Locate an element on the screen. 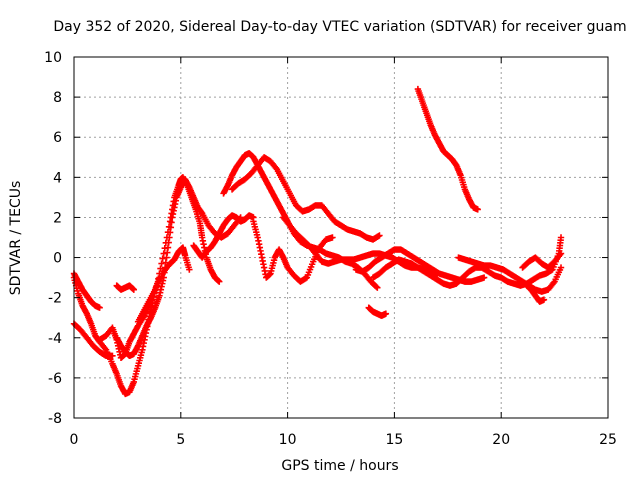 This screenshot has width=640, height=485. x-tick-label: 5 is located at coordinates (180, 440).